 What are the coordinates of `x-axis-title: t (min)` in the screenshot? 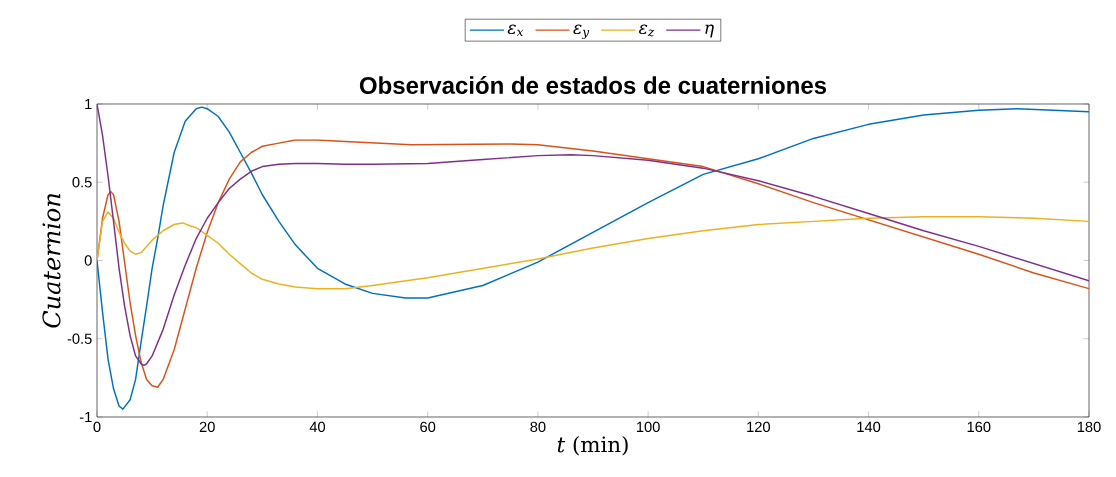 It's located at (592, 445).